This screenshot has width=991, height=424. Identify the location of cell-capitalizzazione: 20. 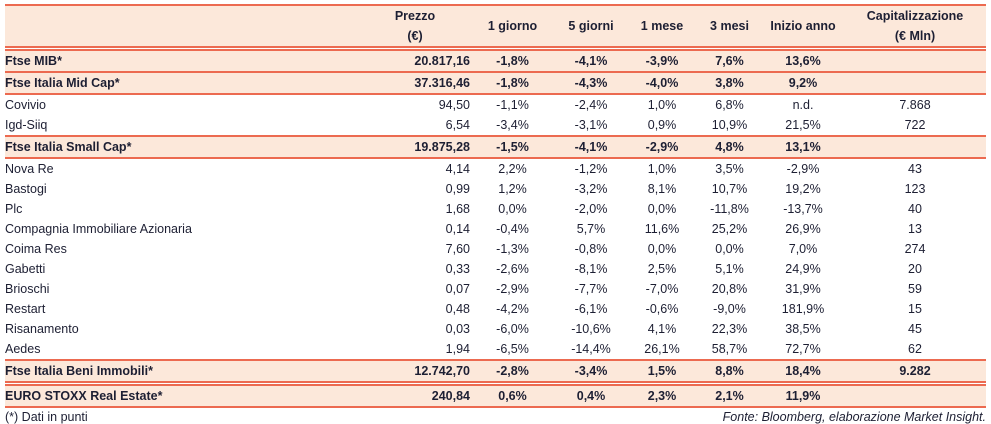
(915, 269).